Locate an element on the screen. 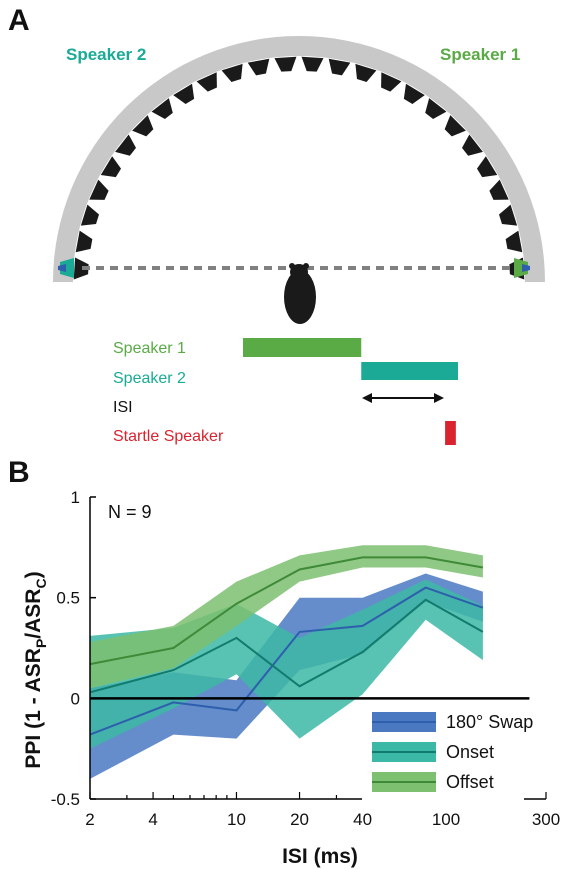 The height and width of the screenshot is (869, 574). speaker-2-title: Speaker 2 is located at coordinates (106, 54).